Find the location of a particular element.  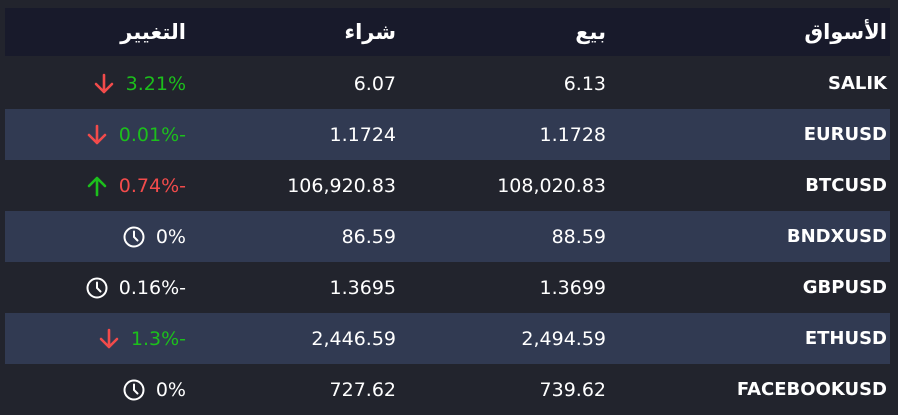

change-cell: 0.16%- is located at coordinates (97, 288).